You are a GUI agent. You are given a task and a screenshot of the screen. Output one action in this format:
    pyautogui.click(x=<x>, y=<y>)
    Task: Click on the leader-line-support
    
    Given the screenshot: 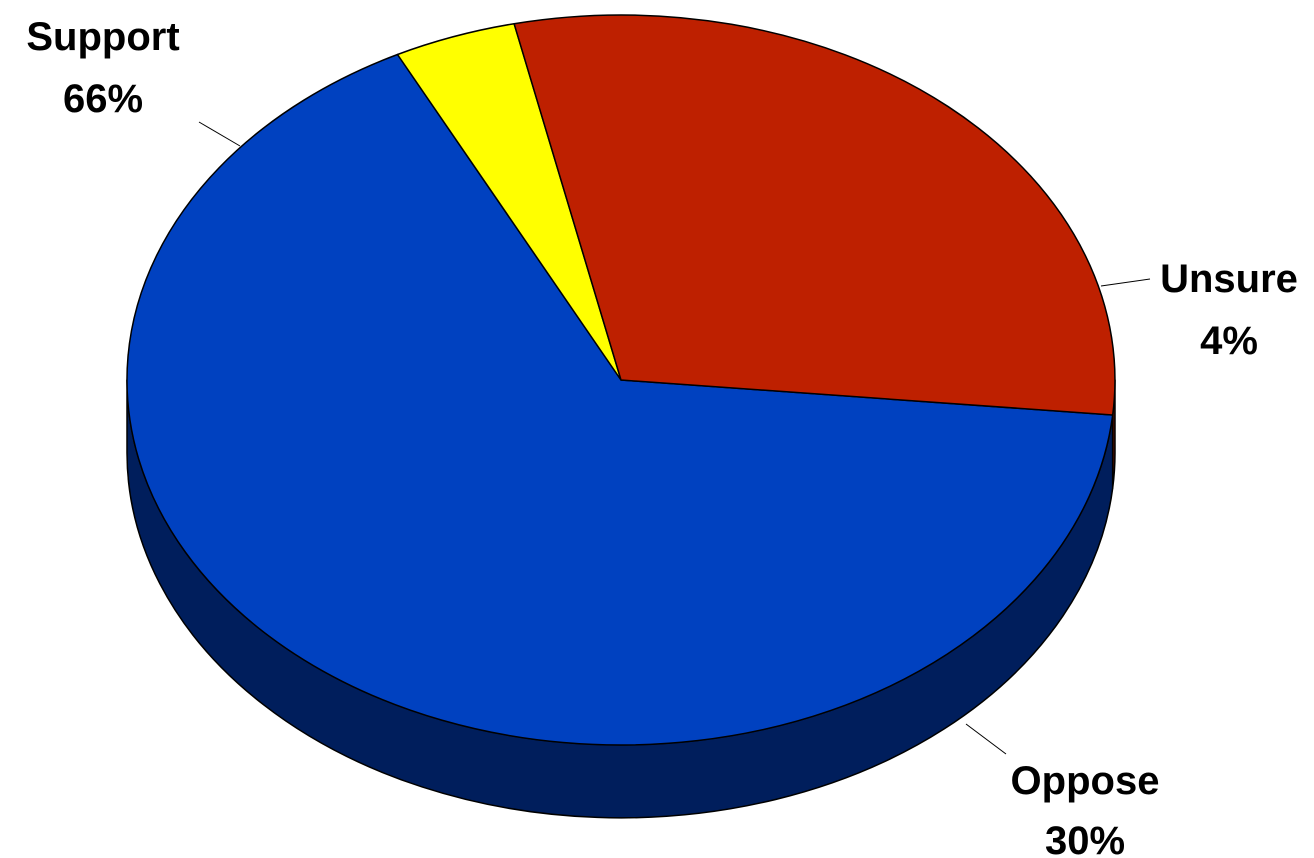 What is the action you would take?
    pyautogui.click(x=219, y=134)
    